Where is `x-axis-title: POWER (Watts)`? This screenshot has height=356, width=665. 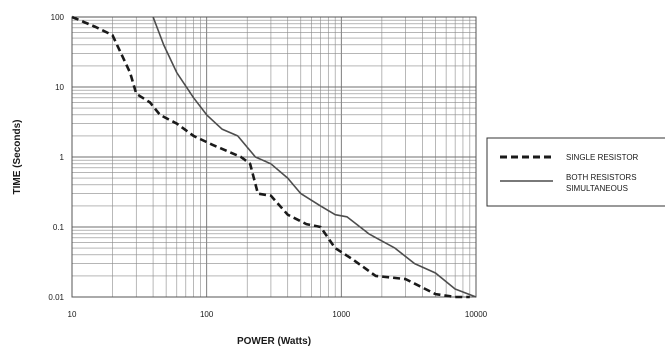 x-axis-title: POWER (Watts) is located at coordinates (274, 341).